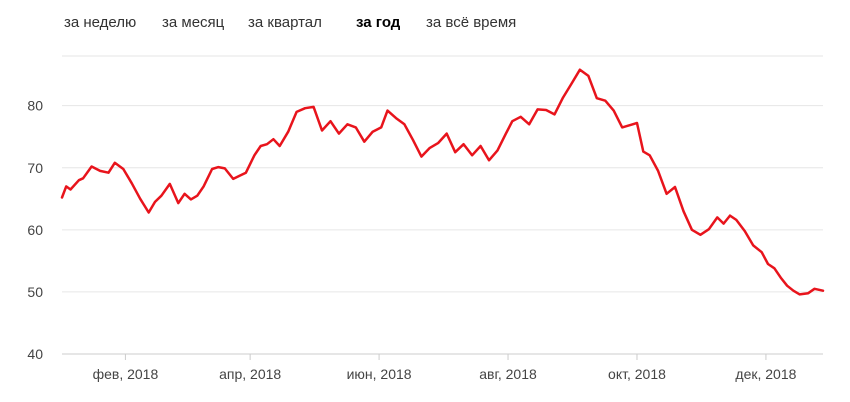 Image resolution: width=850 pixels, height=402 pixels. Describe the element at coordinates (193, 22) in the screenshot. I see `tab-month: за месяц` at that location.